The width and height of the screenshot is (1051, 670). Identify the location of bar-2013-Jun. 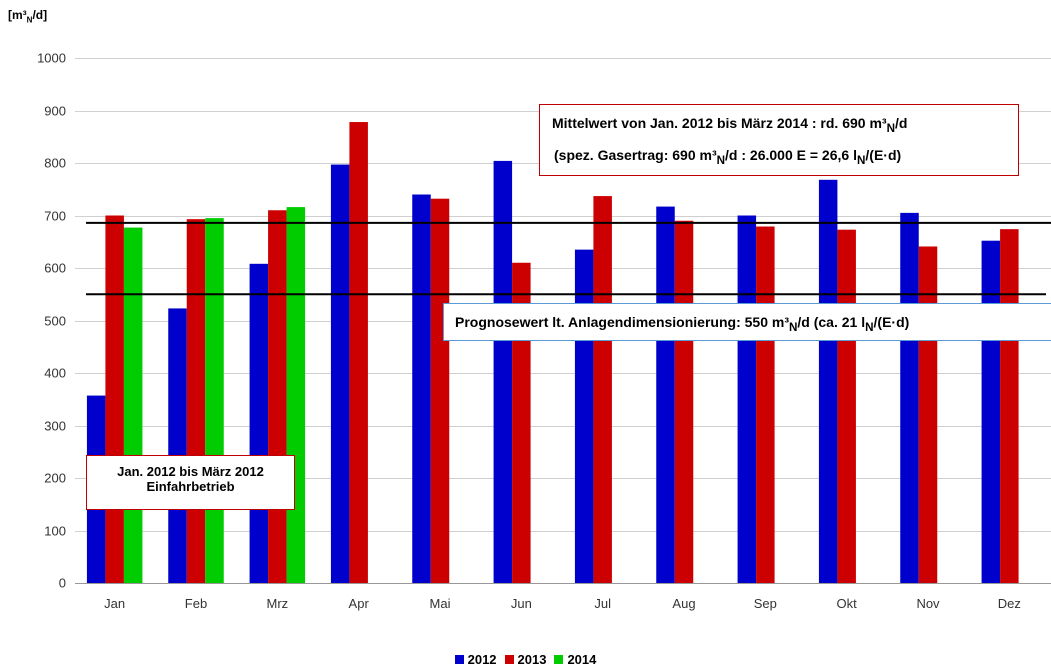
(521, 422).